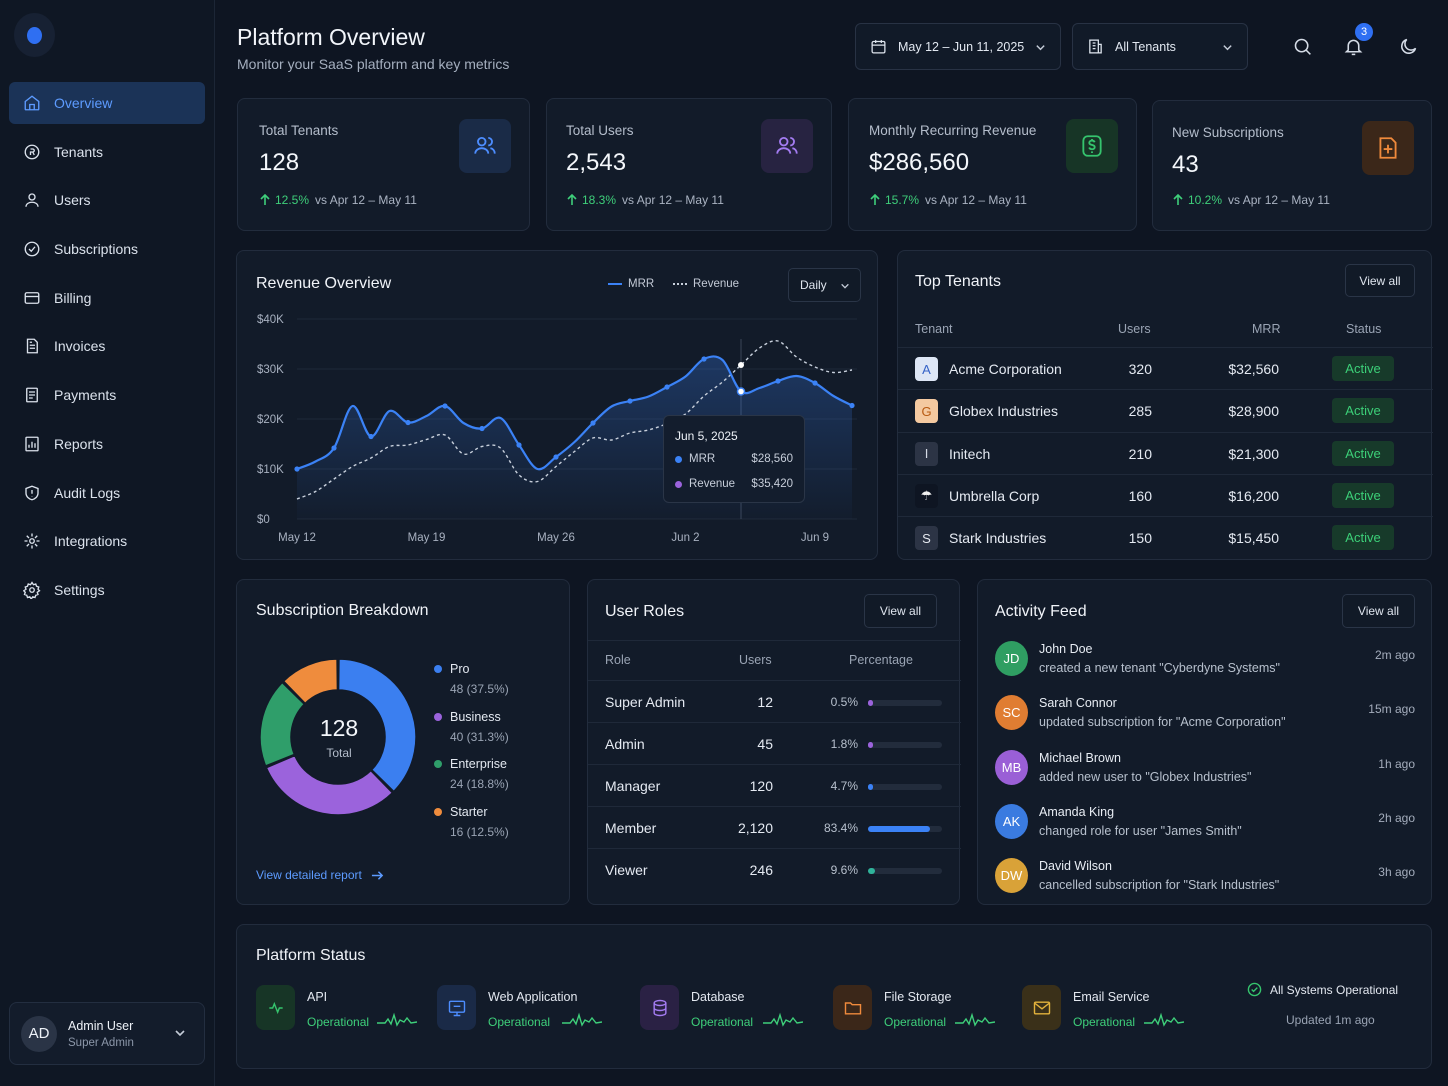 This screenshot has height=1086, width=1448. Describe the element at coordinates (1322, 989) in the screenshot. I see `systems-status: All Systems Operational` at that location.